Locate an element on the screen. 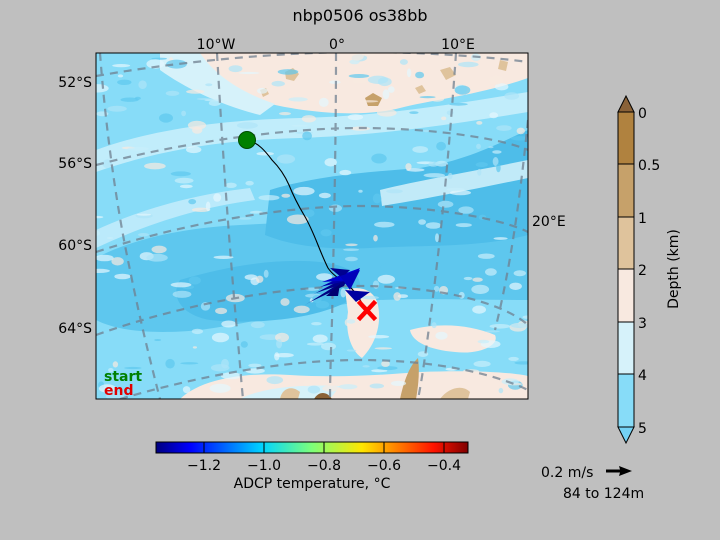 This screenshot has height=540, width=720. depth-colorbar: 0 0.5 1 2 3 4 5 Depth (km) is located at coordinates (649, 269).